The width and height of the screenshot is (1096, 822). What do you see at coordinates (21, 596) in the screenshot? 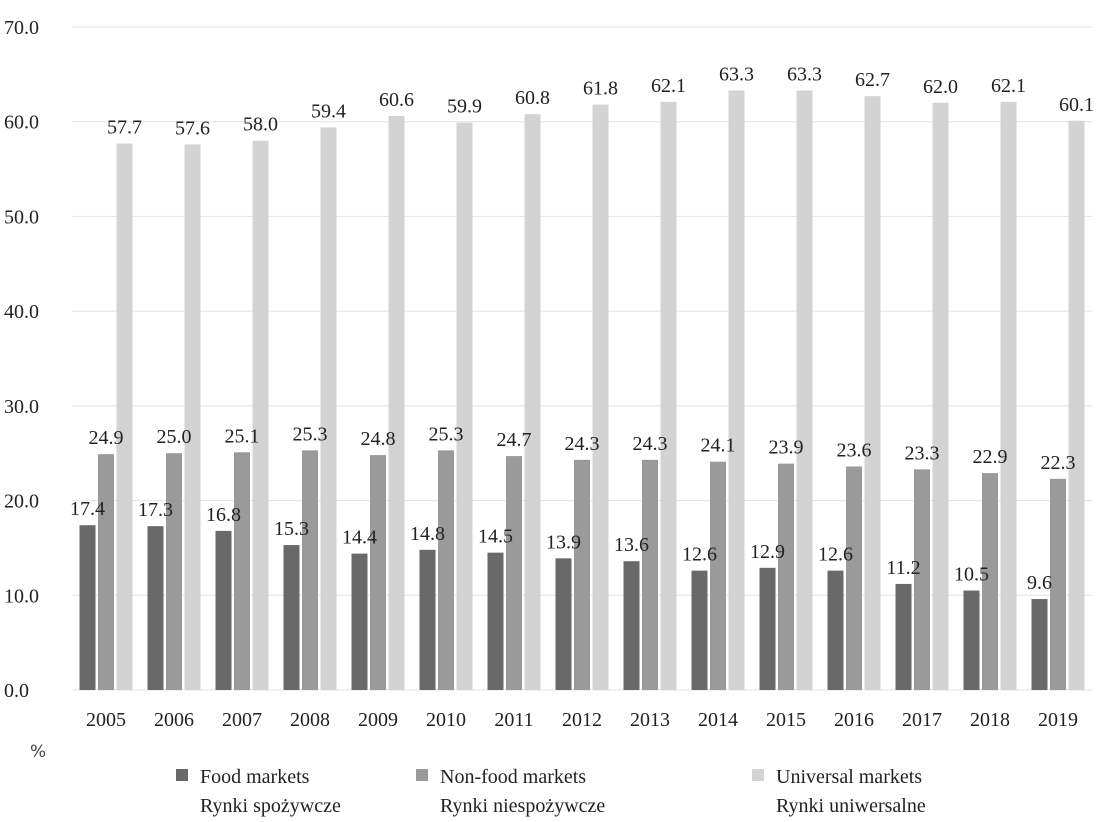
I see `y-tick-label: 10.0` at bounding box center [21, 596].